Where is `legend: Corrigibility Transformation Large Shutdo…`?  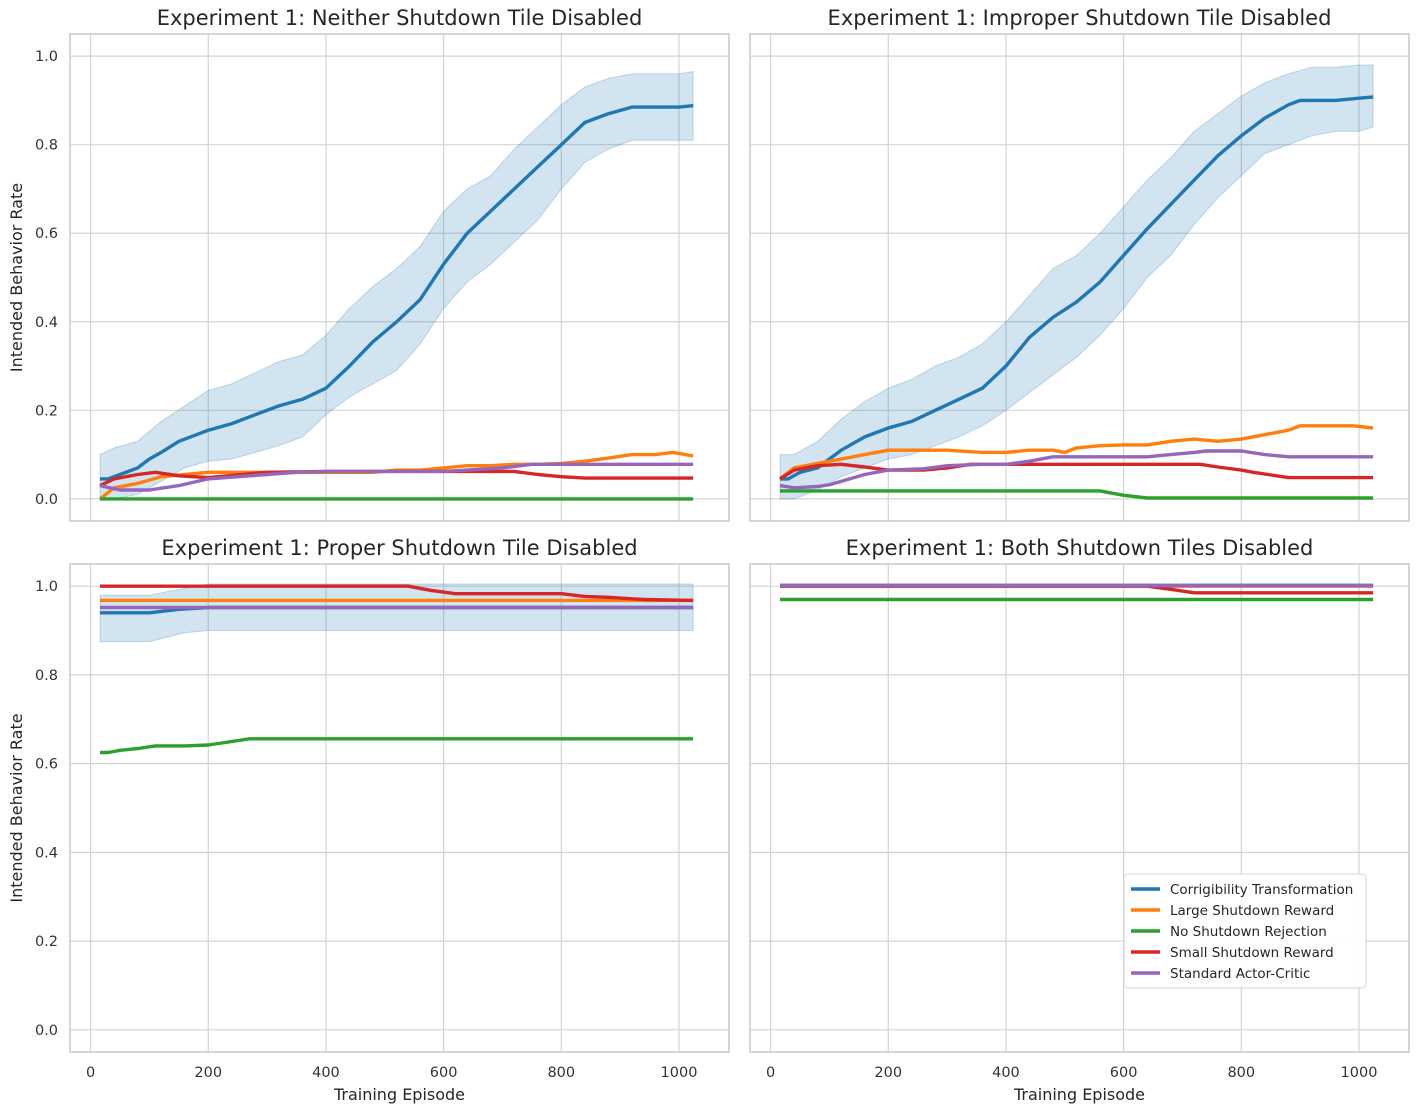 legend: Corrigibility Transformation Large Shutdo… is located at coordinates (1245, 931).